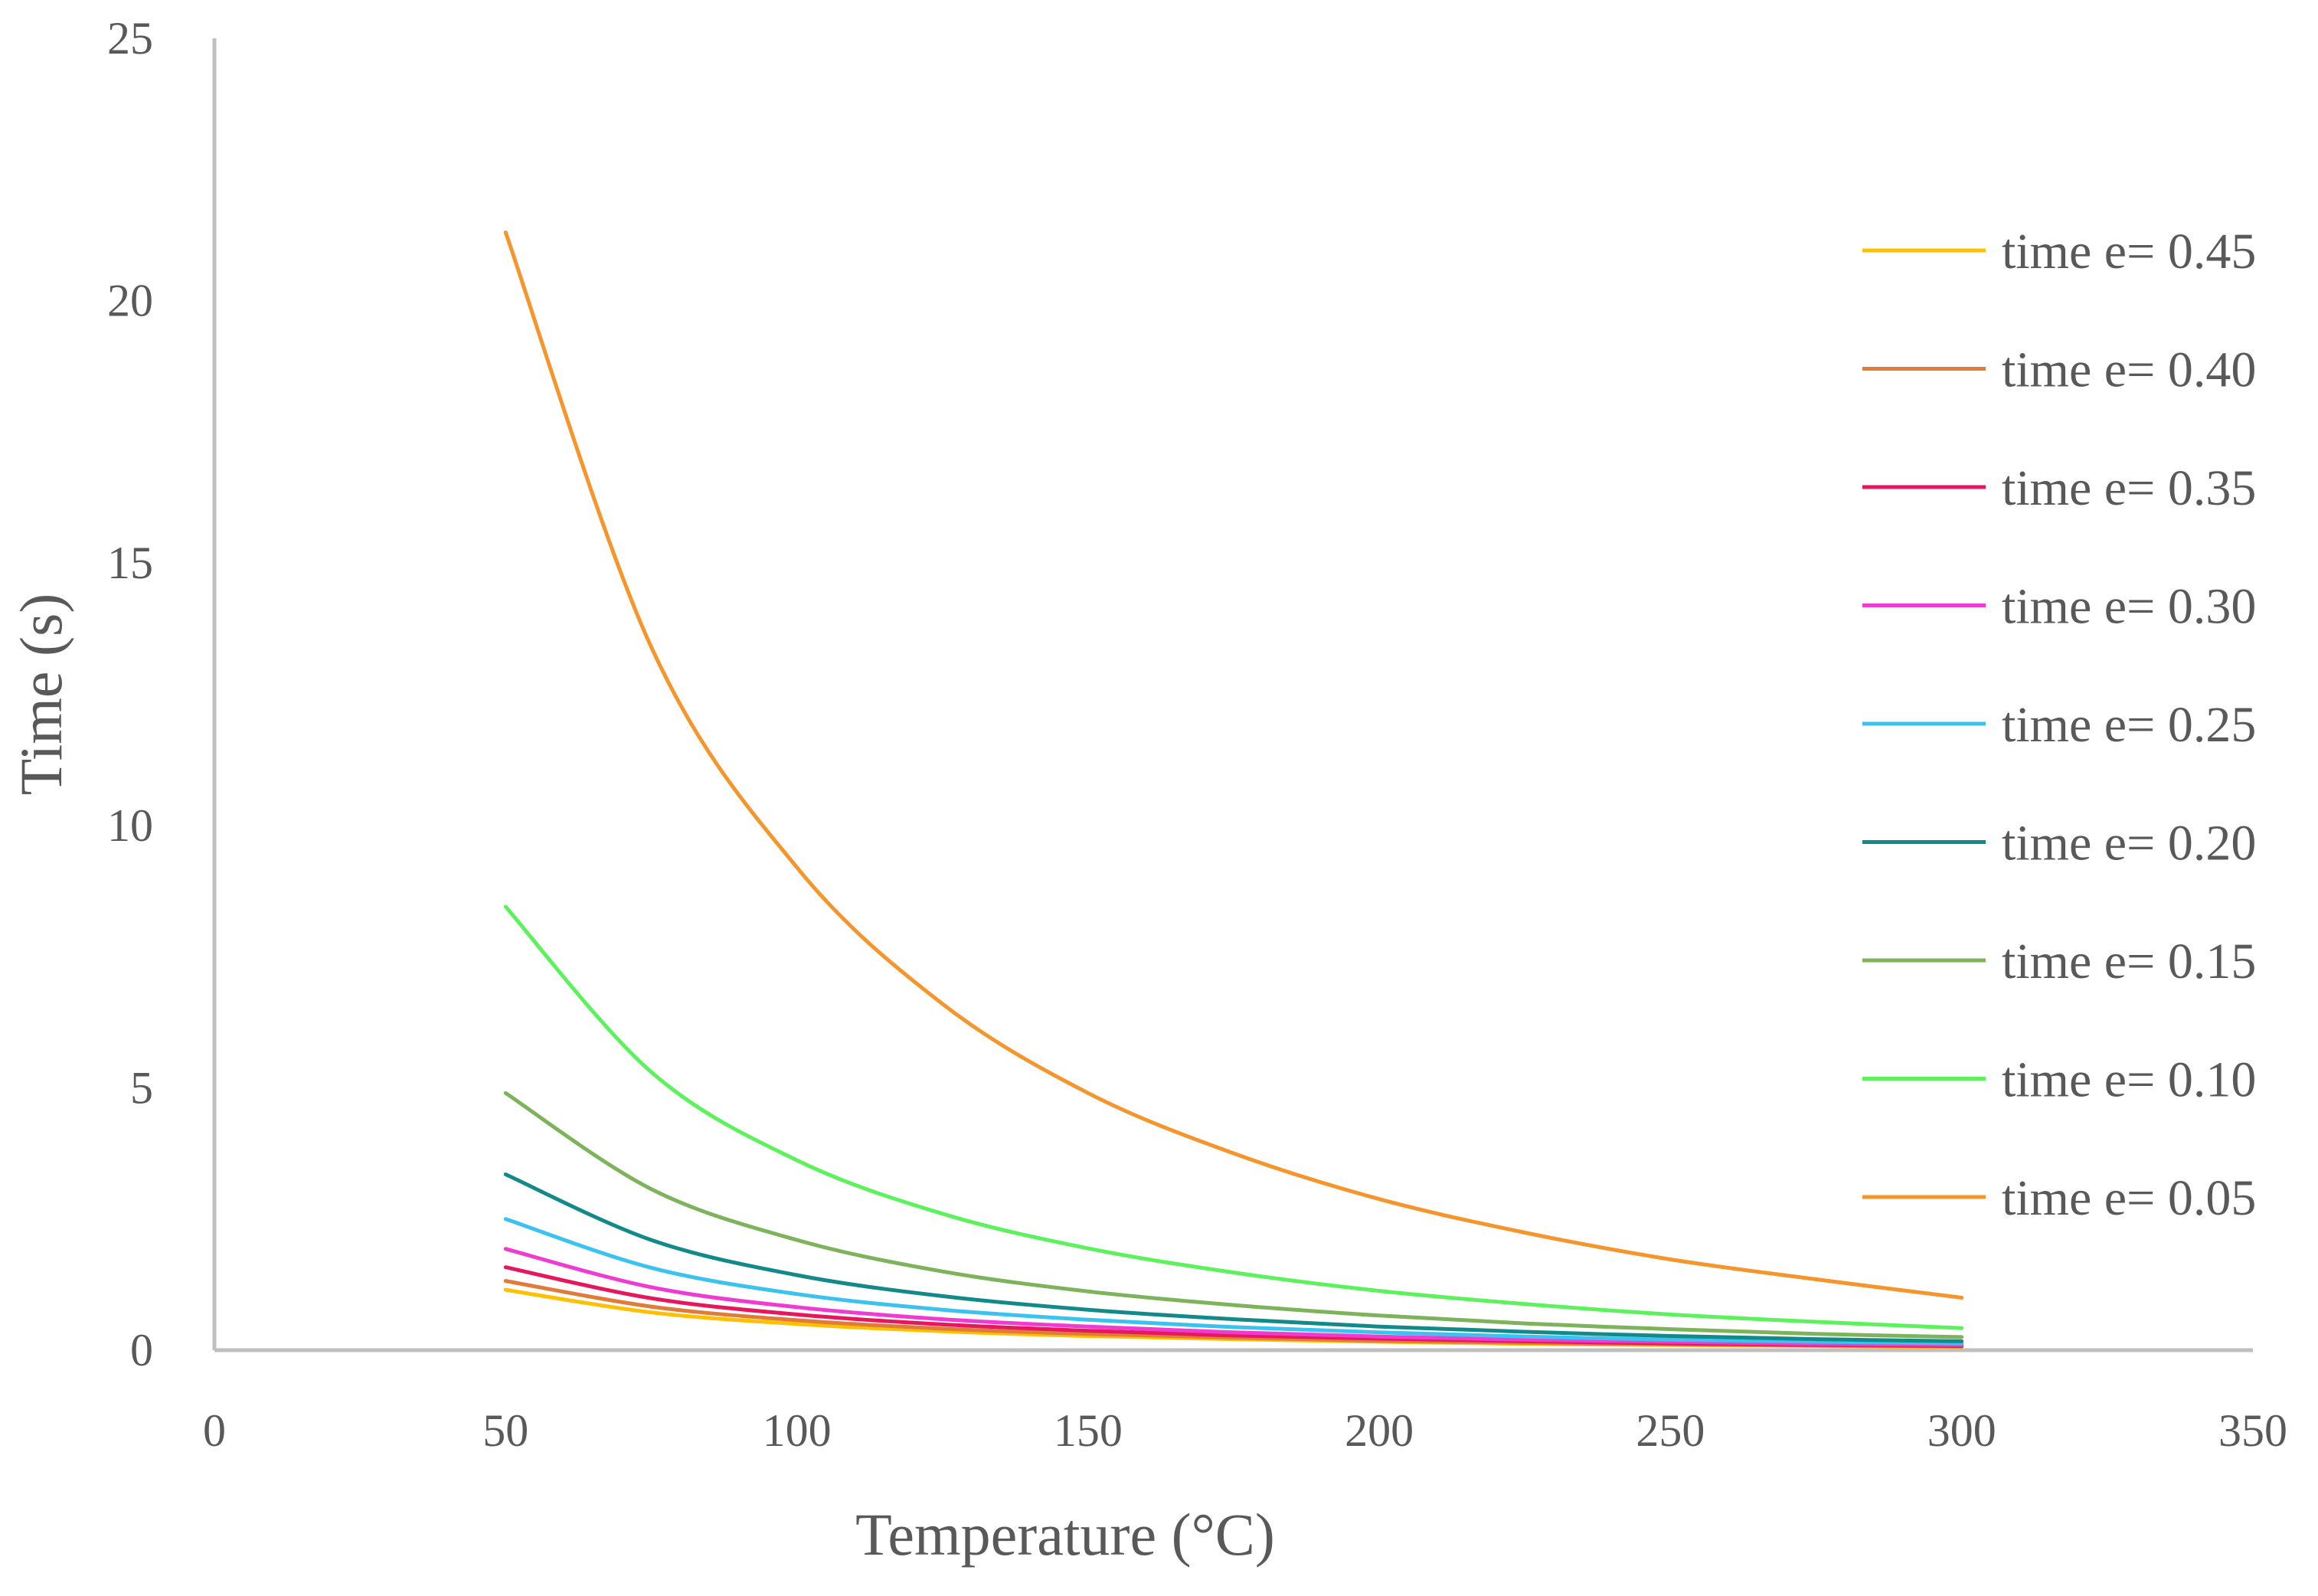 Image resolution: width=2318 pixels, height=1596 pixels. I want to click on legend-label: time e= 0.35, so click(2129, 488).